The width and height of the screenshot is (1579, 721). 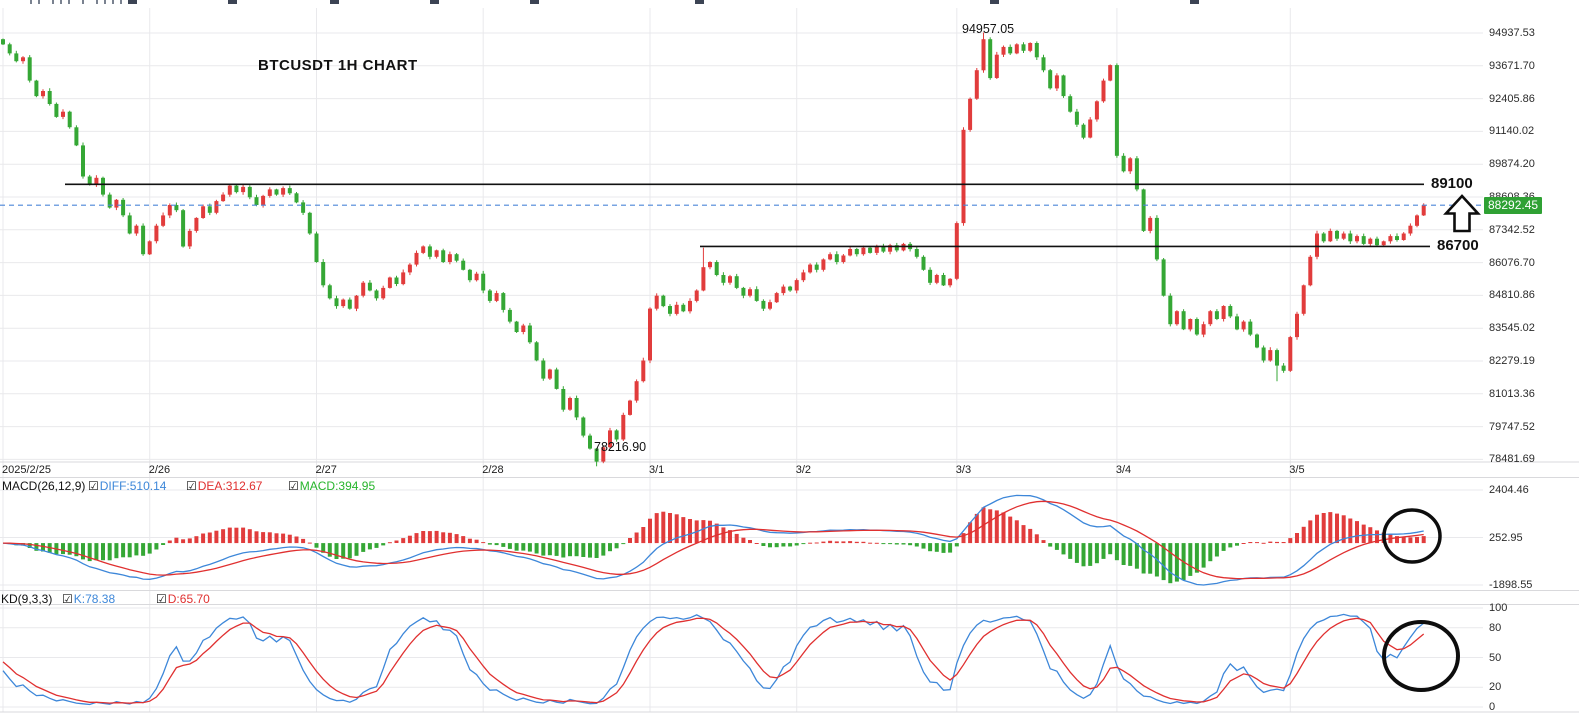 I want to click on macd-diff-line, so click(x=713, y=540).